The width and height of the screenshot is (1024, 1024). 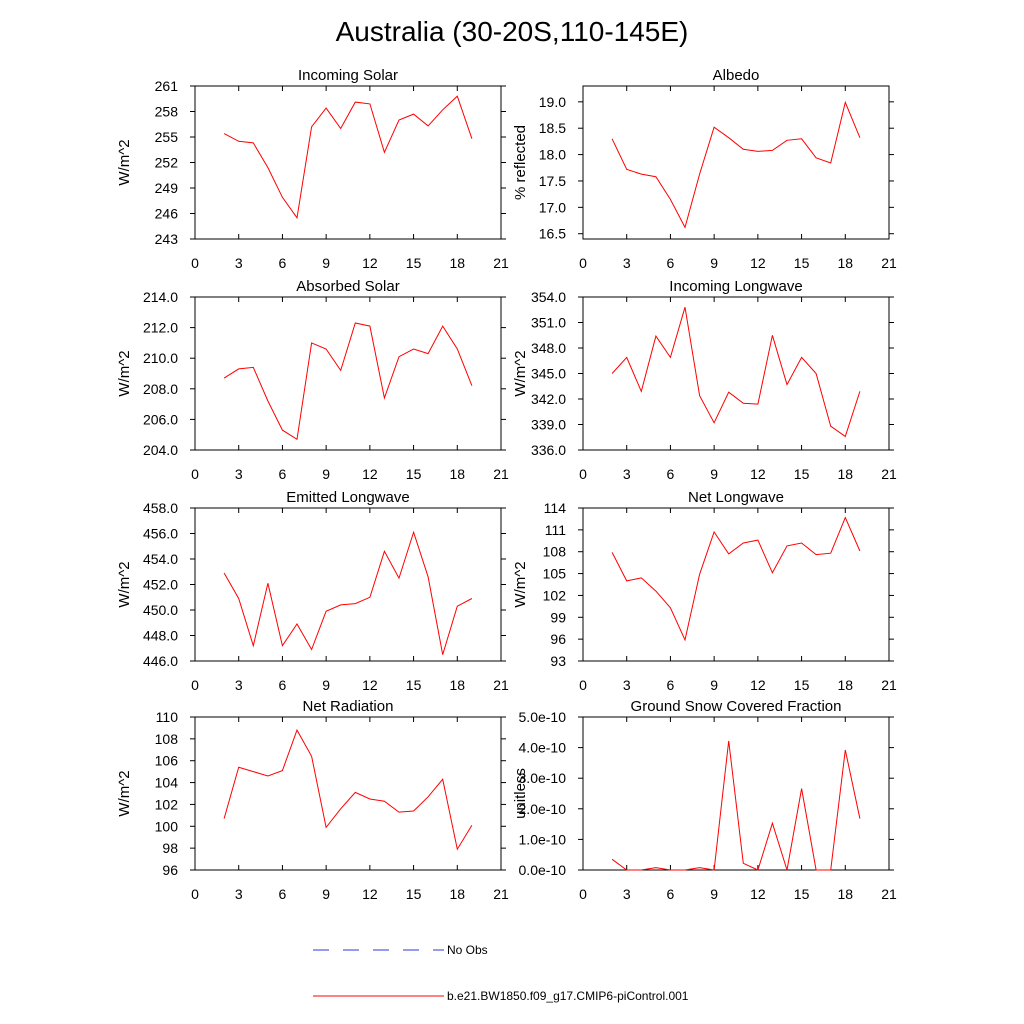 What do you see at coordinates (124, 373) in the screenshot?
I see `absorbed-solar-ylabel: W/m^2` at bounding box center [124, 373].